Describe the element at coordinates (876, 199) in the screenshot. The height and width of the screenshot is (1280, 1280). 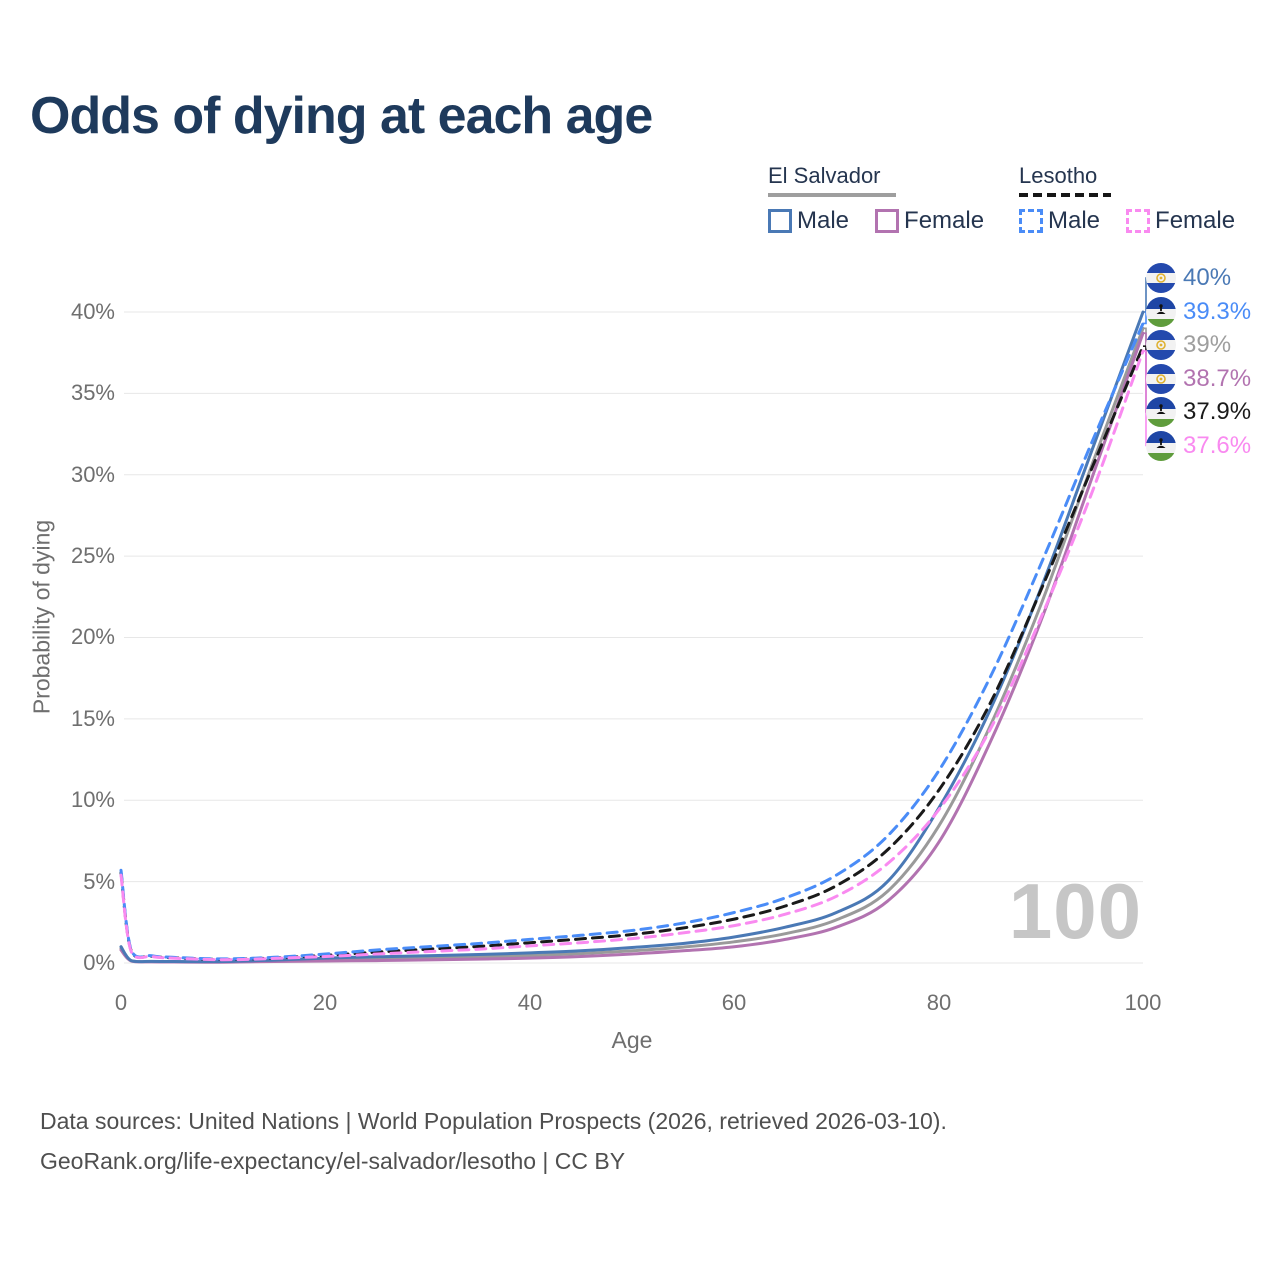
I see `legend-group-el-salvador: El Salvador Male Female` at that location.